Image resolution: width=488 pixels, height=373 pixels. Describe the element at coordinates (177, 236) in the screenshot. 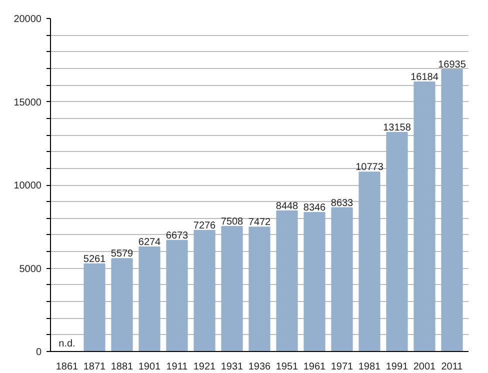

I see `data-label: 6673` at that location.